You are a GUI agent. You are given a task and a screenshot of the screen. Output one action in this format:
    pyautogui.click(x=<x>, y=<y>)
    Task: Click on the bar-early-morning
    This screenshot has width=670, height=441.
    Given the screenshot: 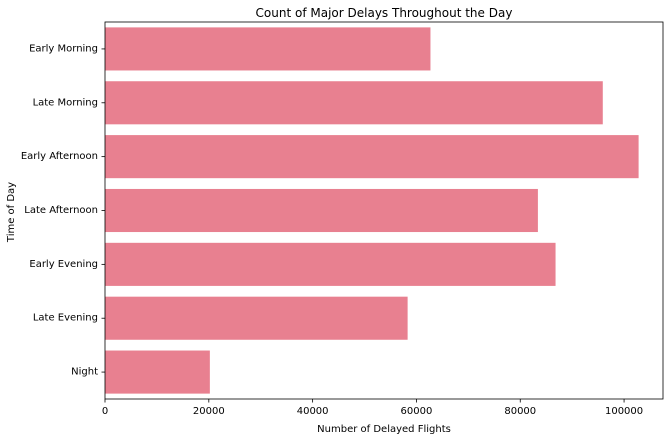 What is the action you would take?
    pyautogui.click(x=268, y=49)
    